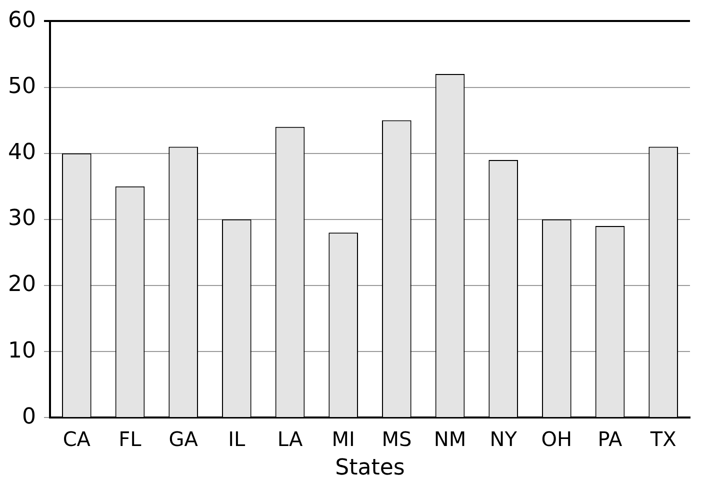 Image resolution: width=705 pixels, height=482 pixels. What do you see at coordinates (22, 86) in the screenshot?
I see `y-tick-label: 50` at bounding box center [22, 86].